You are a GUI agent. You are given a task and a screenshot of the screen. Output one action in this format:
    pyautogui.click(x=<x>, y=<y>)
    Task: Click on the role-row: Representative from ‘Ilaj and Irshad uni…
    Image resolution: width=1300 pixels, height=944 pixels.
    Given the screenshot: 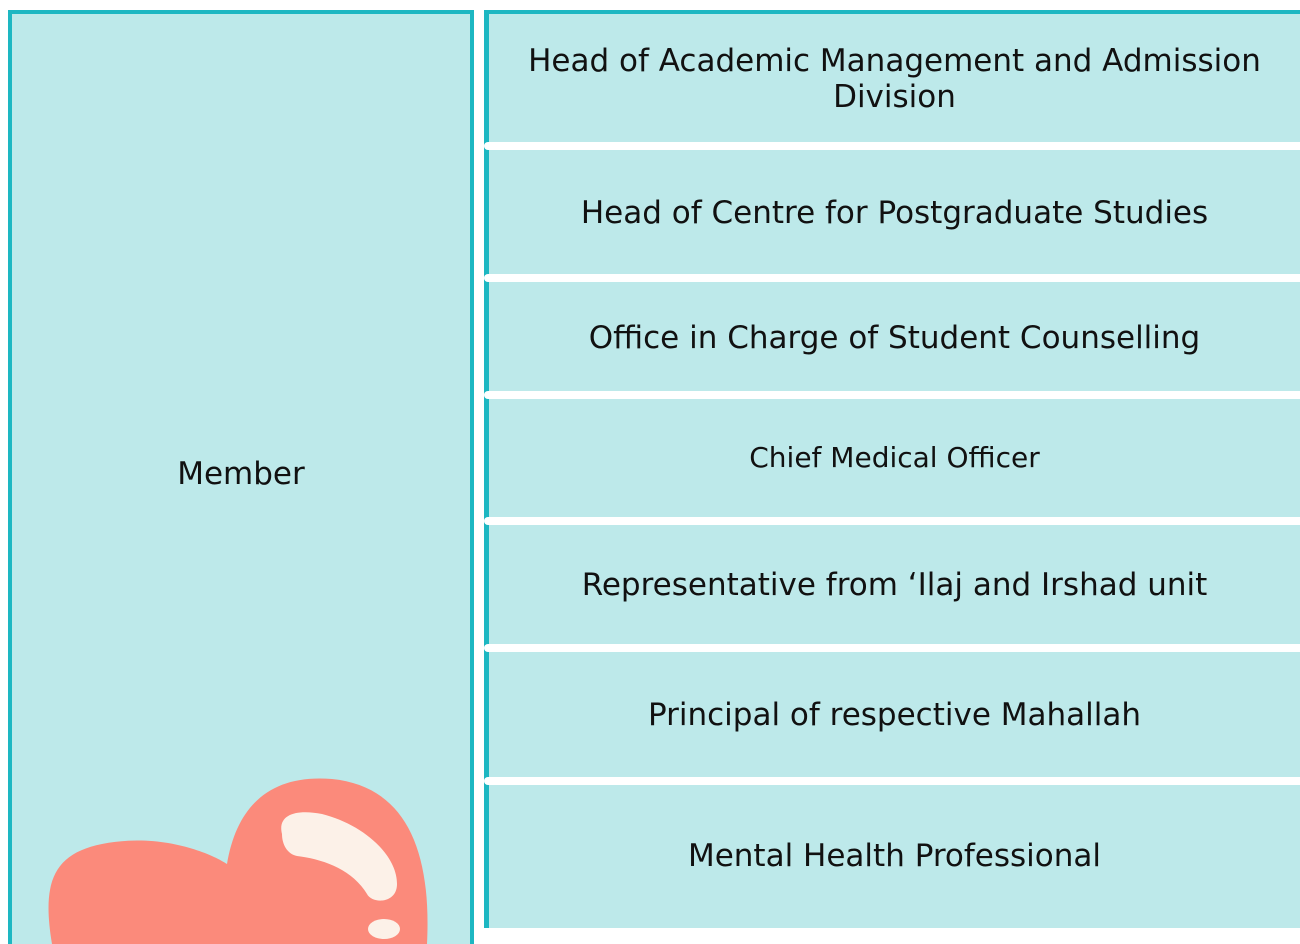 What is the action you would take?
    pyautogui.click(x=894, y=584)
    